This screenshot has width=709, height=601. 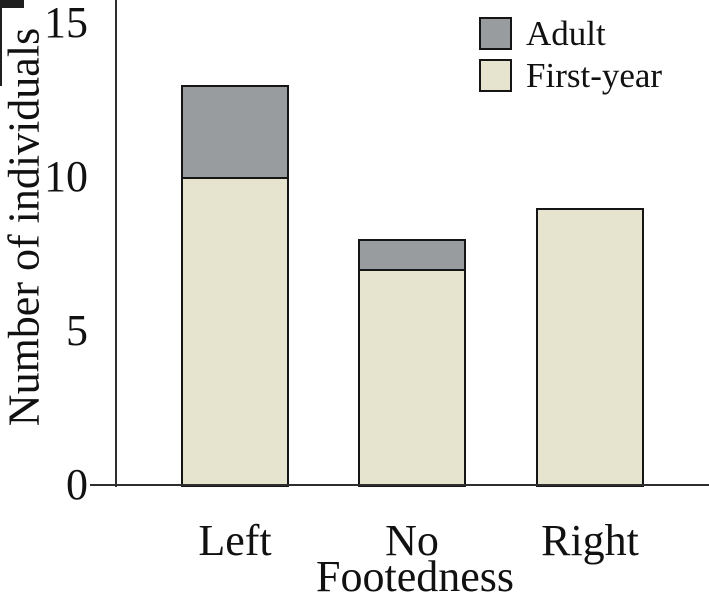 I want to click on x-tick-label-no: No, so click(x=412, y=540).